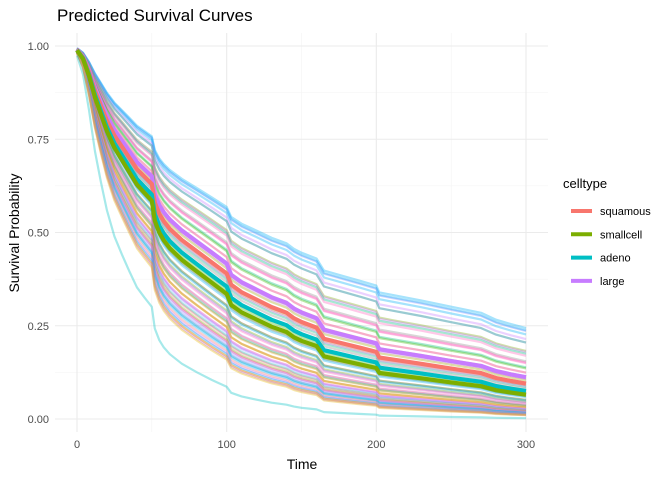 The image size is (672, 480). What do you see at coordinates (302, 464) in the screenshot?
I see `x-axis-title: Time` at bounding box center [302, 464].